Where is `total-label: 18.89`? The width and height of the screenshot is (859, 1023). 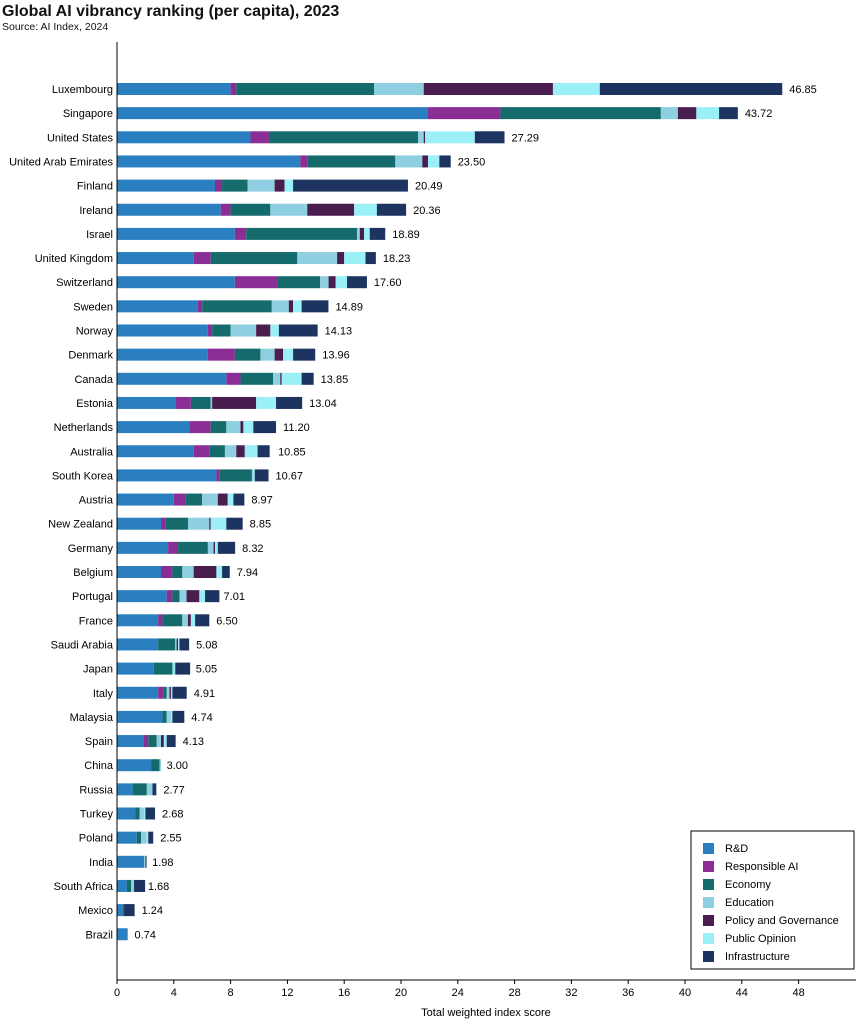 total-label: 18.89 is located at coordinates (406, 235).